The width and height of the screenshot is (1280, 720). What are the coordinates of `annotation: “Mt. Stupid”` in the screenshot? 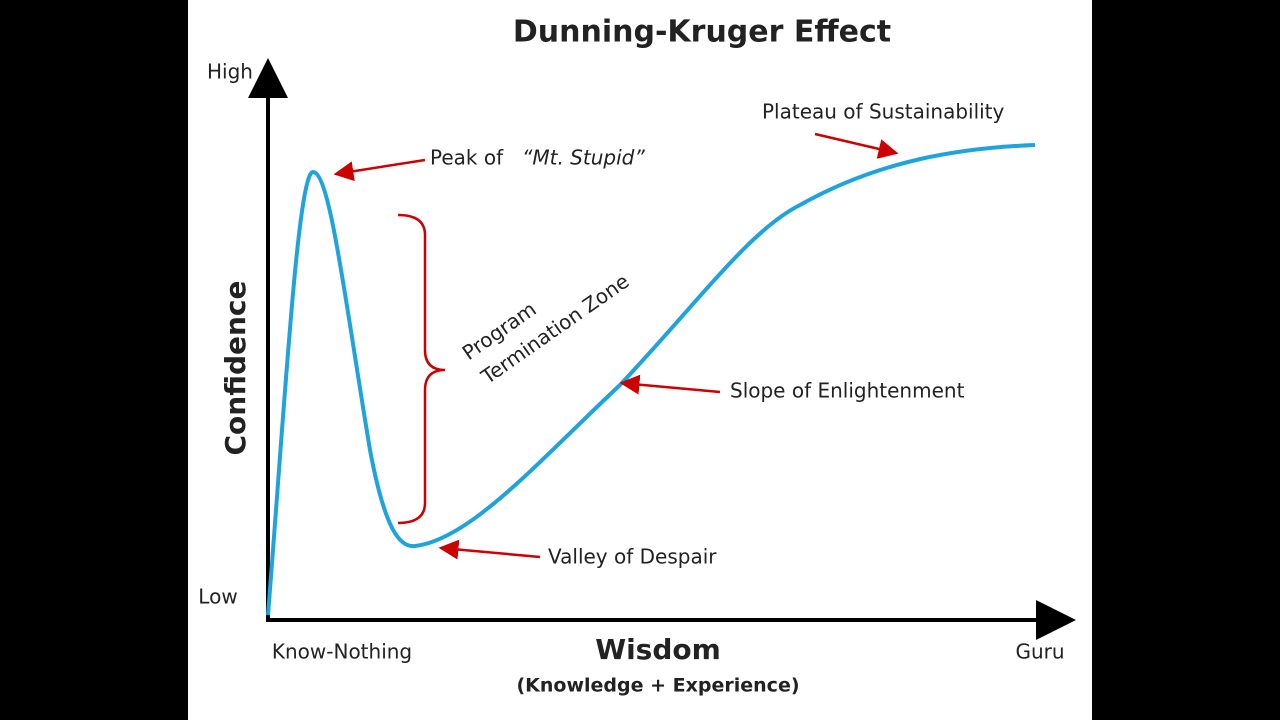 It's located at (583, 158).